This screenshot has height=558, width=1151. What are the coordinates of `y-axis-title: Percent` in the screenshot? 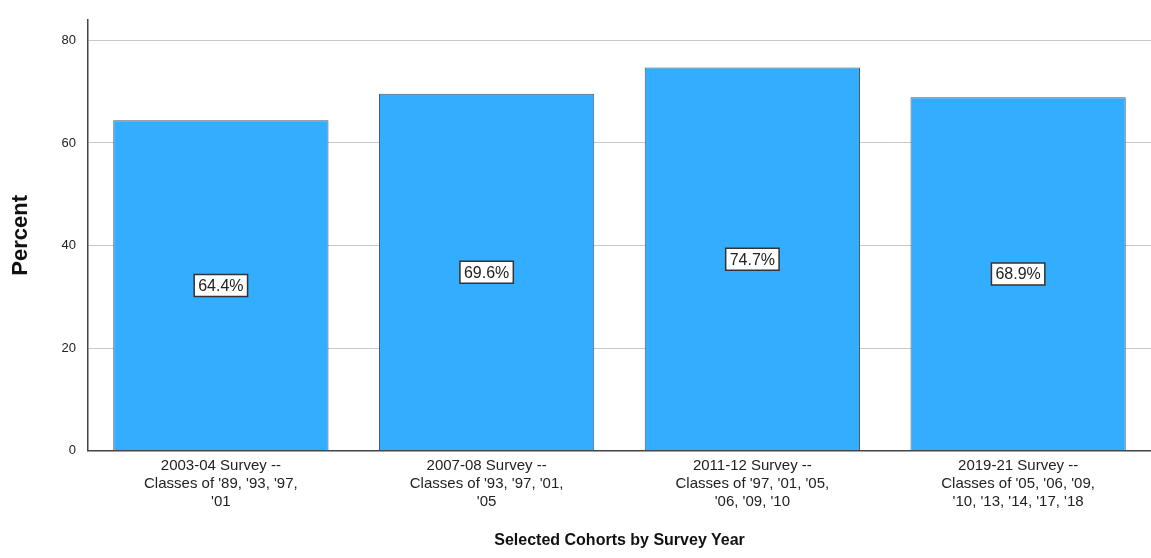 It's located at (20, 235).